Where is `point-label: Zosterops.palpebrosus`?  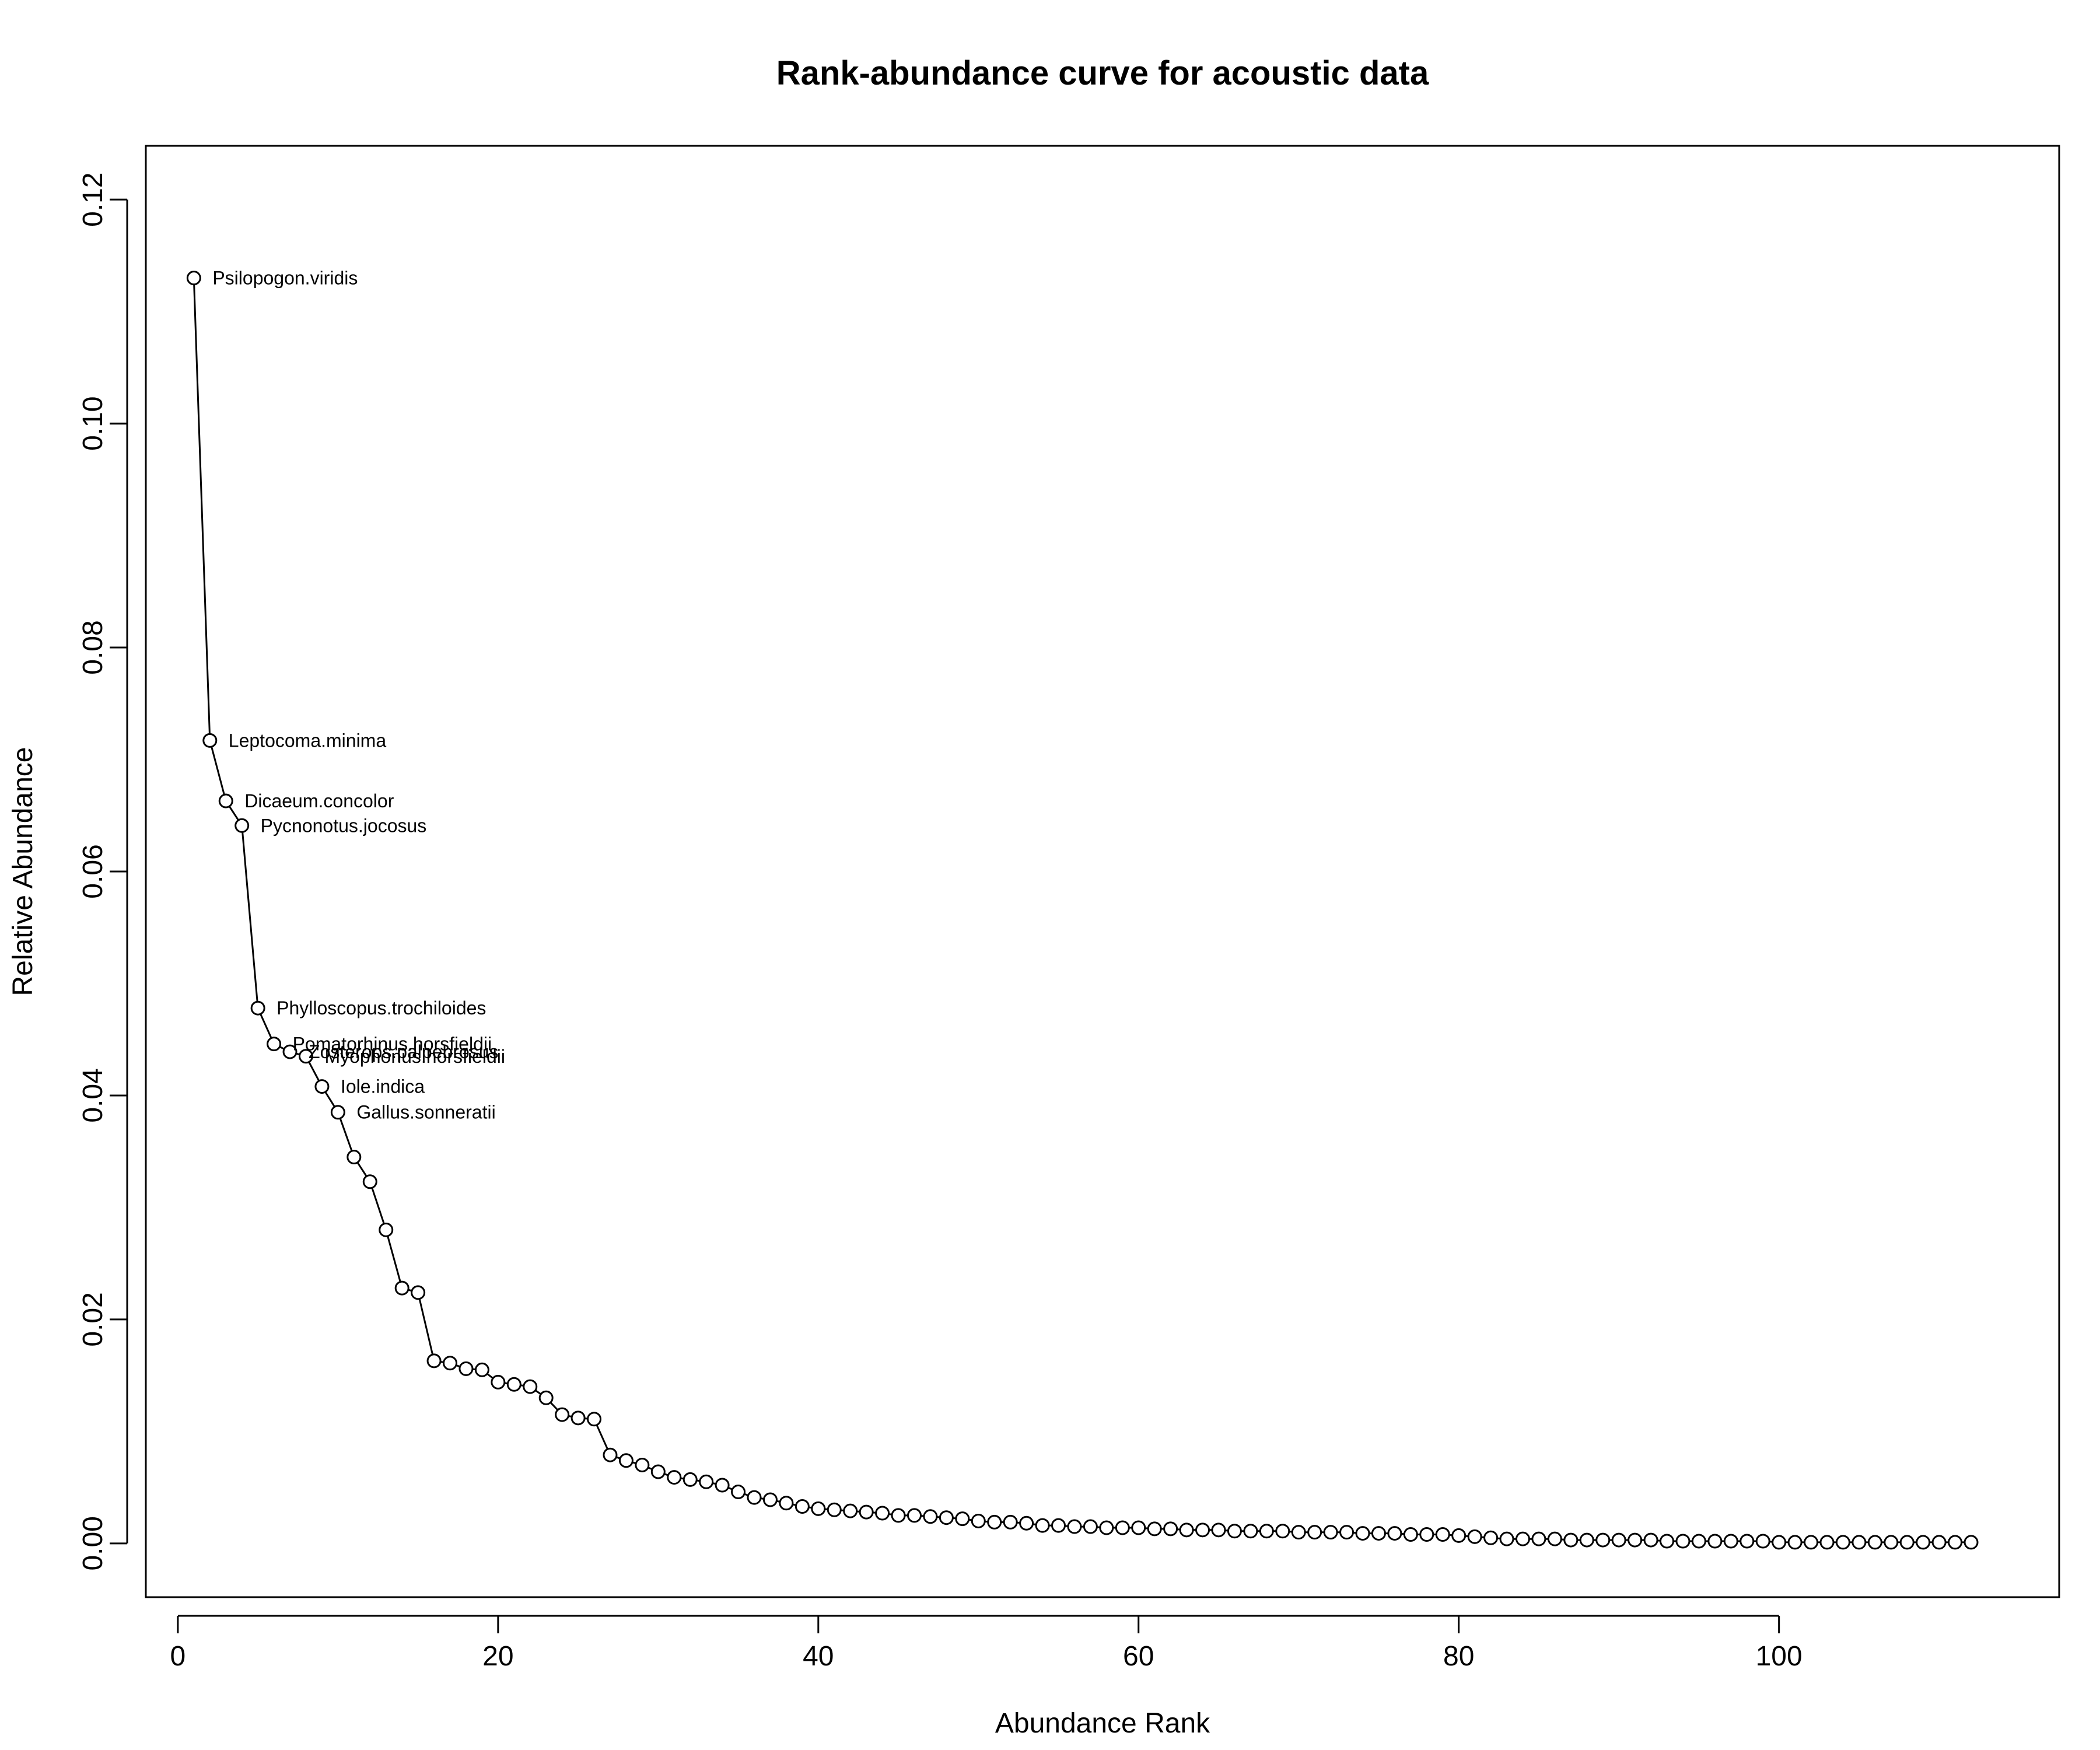 point-label: Zosterops.palpebrosus is located at coordinates (404, 1051).